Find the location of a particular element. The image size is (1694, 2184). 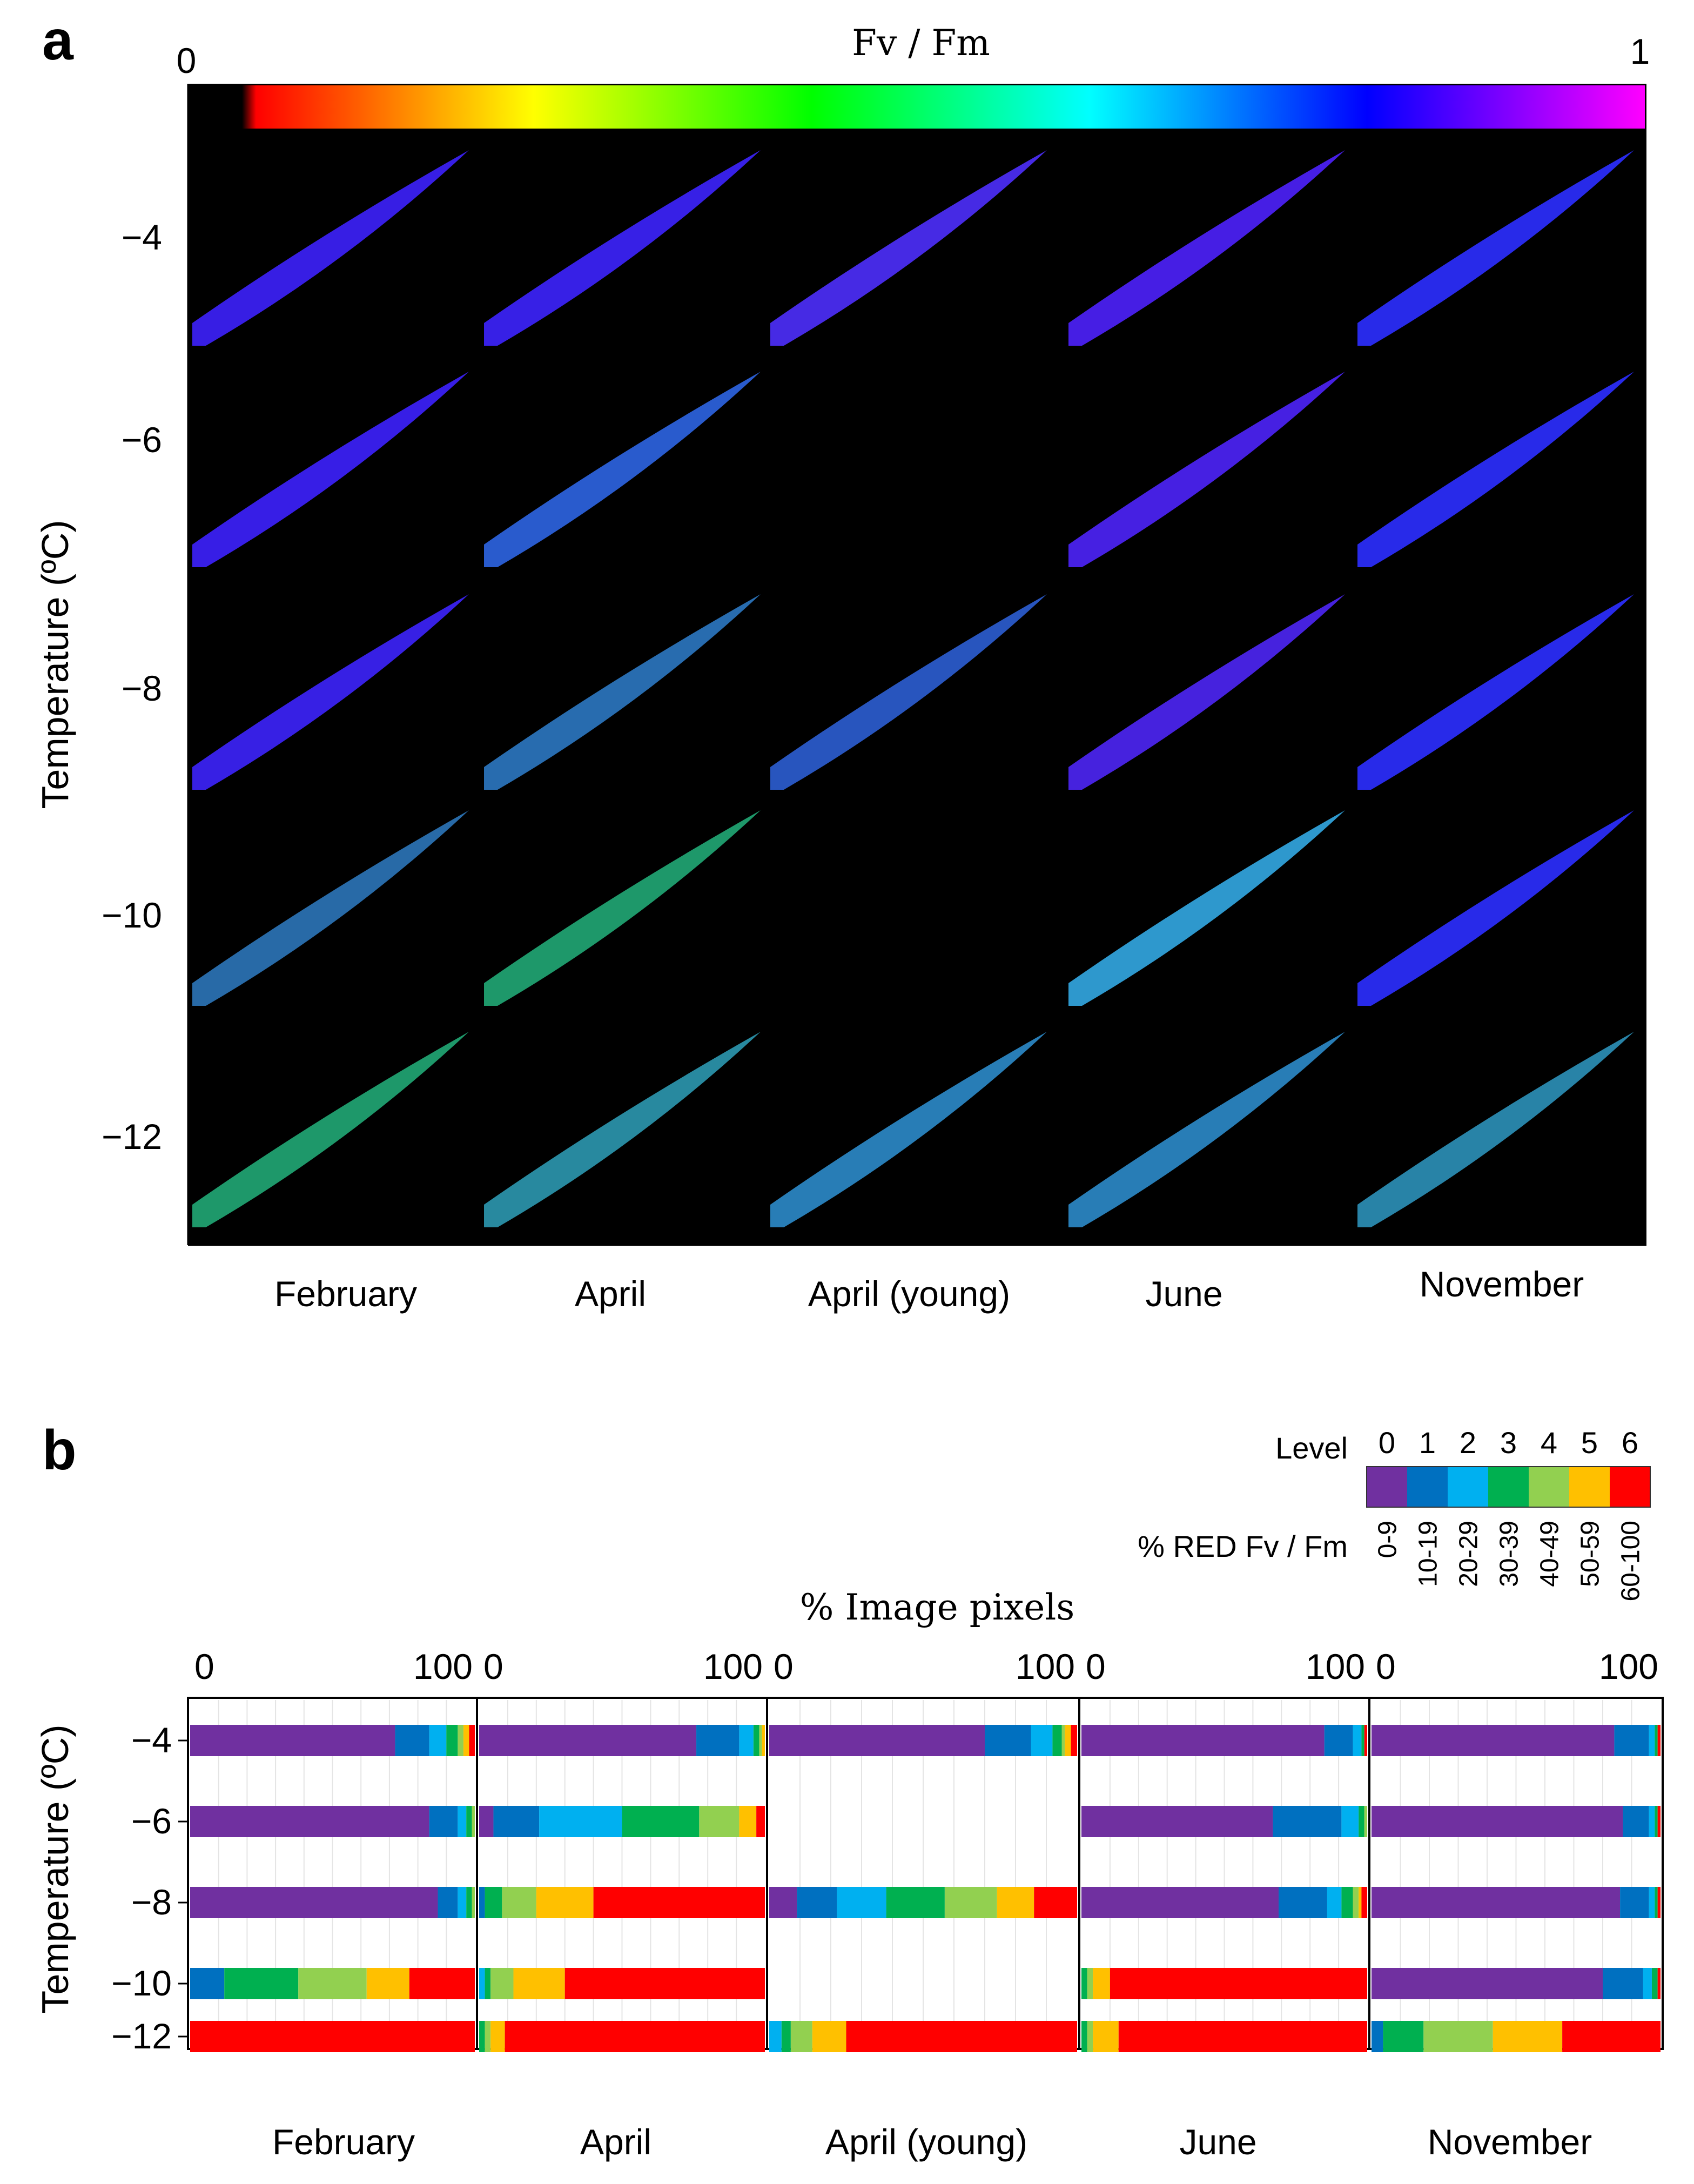

y-tick-label: −12 is located at coordinates (141, 2036).